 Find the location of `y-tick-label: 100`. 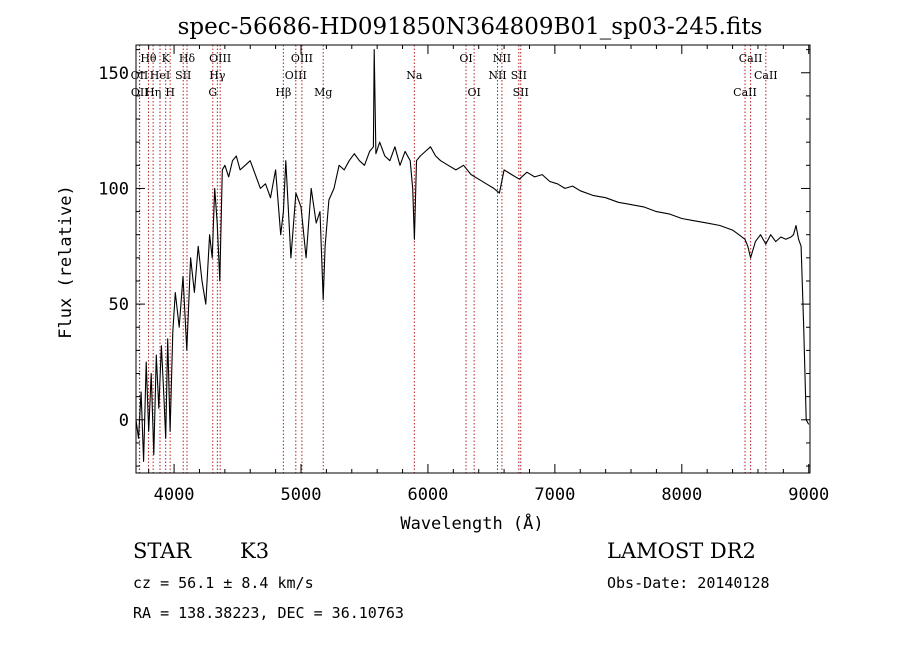

y-tick-label: 100 is located at coordinates (113, 189).